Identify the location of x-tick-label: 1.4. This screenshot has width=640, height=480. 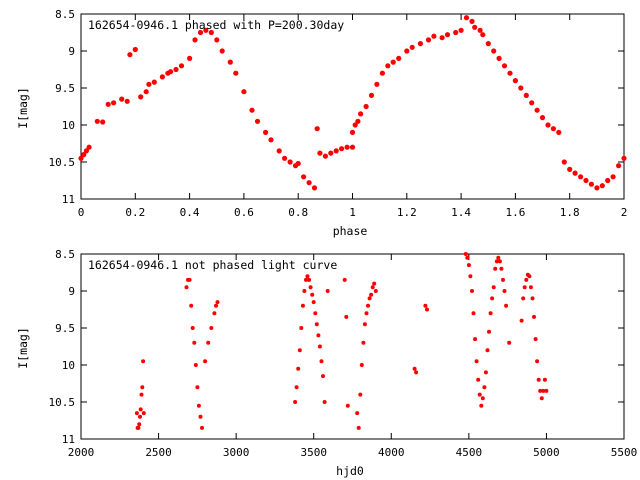
(461, 212).